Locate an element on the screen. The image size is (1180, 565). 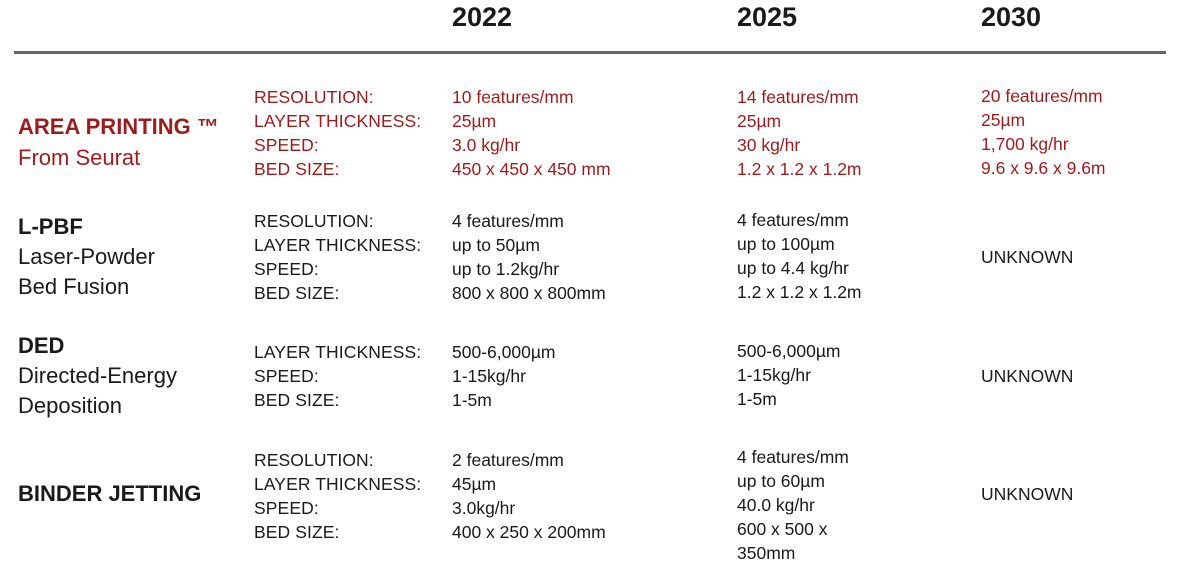
row-title-l-pbf: L-PBF is located at coordinates (50, 226).